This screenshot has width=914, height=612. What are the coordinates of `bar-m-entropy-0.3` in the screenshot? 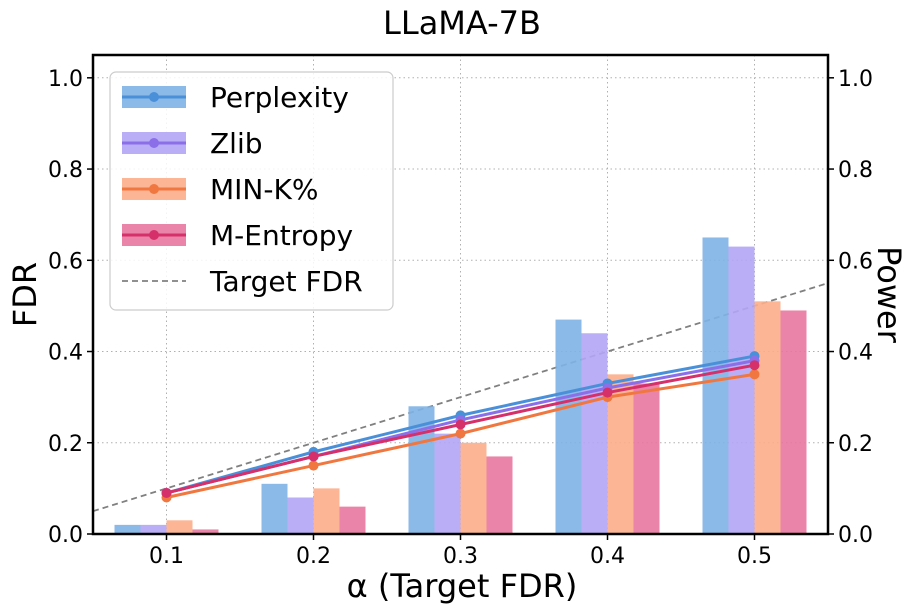 It's located at (499, 495).